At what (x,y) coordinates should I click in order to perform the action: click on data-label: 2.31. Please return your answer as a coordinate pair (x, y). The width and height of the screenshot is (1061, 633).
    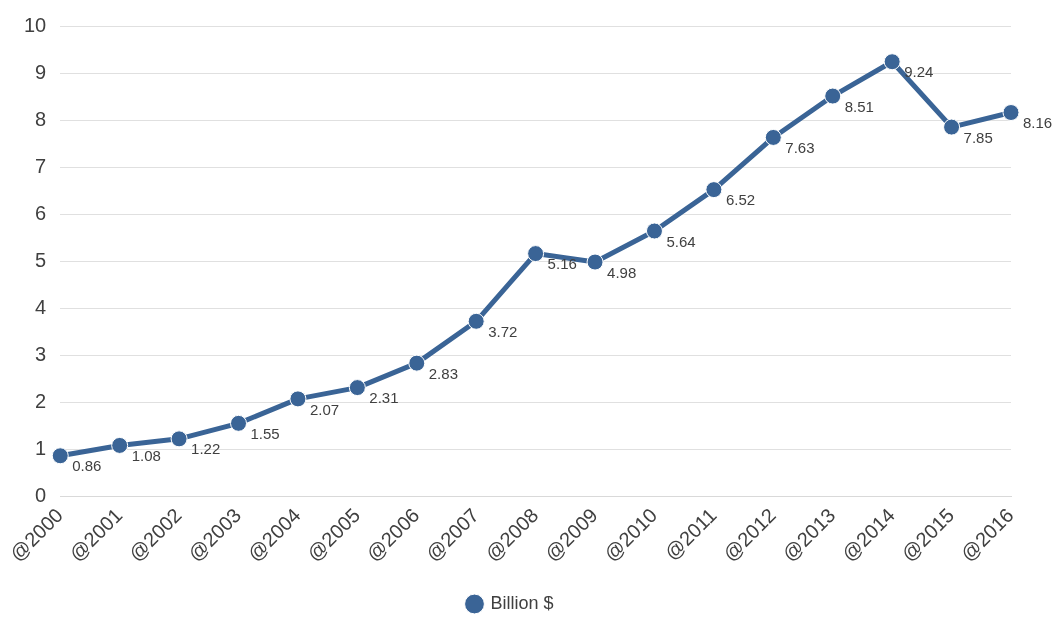
    Looking at the image, I should click on (384, 398).